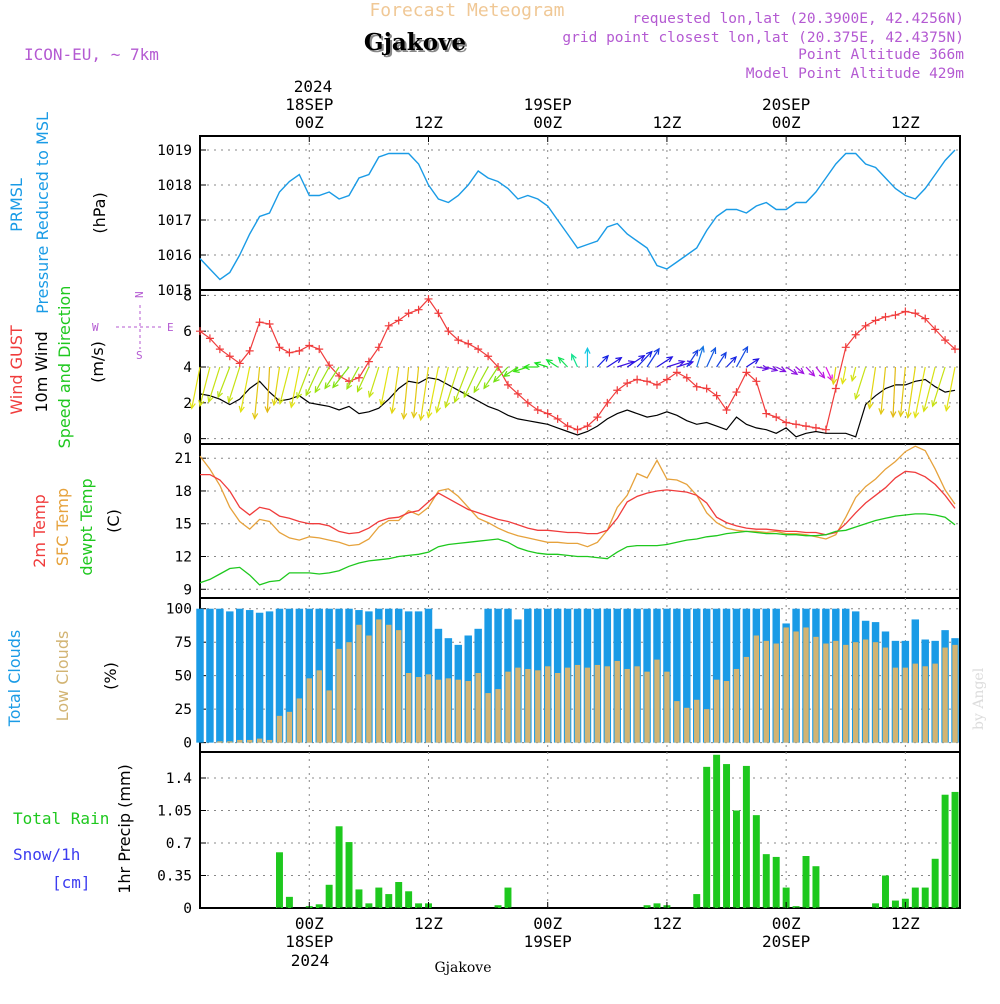 The width and height of the screenshot is (1000, 1004). Describe the element at coordinates (580, 213) in the screenshot. I see `panel-frame-pressure` at that location.